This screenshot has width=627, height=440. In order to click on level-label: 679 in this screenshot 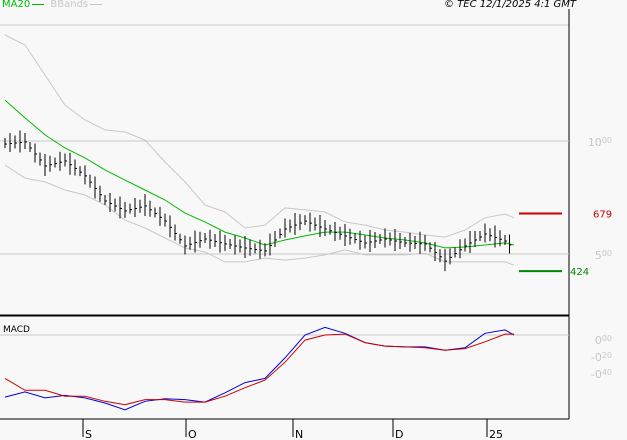, I will do `click(602, 215)`.